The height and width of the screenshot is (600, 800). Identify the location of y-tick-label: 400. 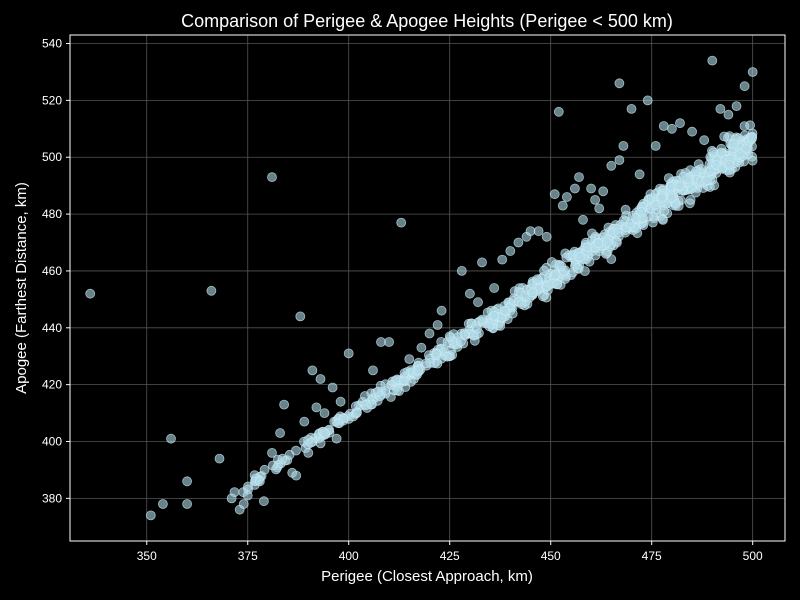
(52, 442).